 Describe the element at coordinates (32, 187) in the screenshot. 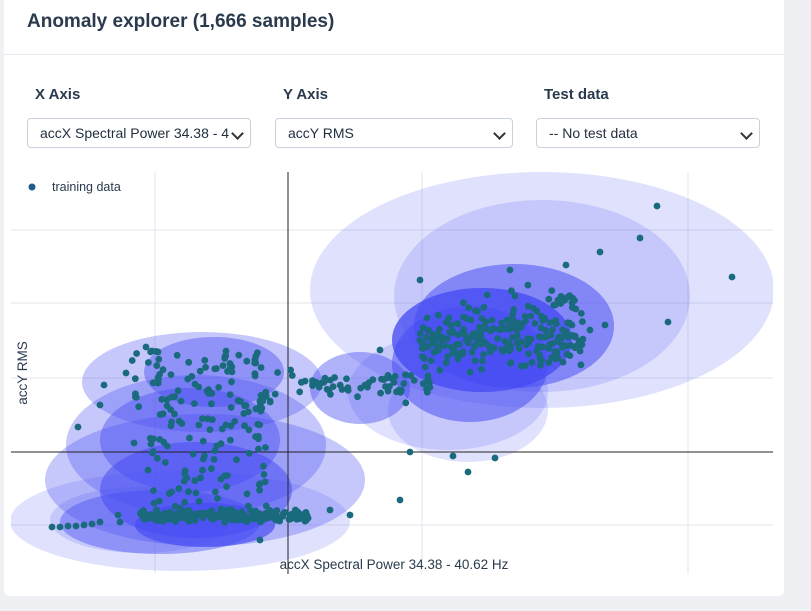

I see `legend-marker` at that location.